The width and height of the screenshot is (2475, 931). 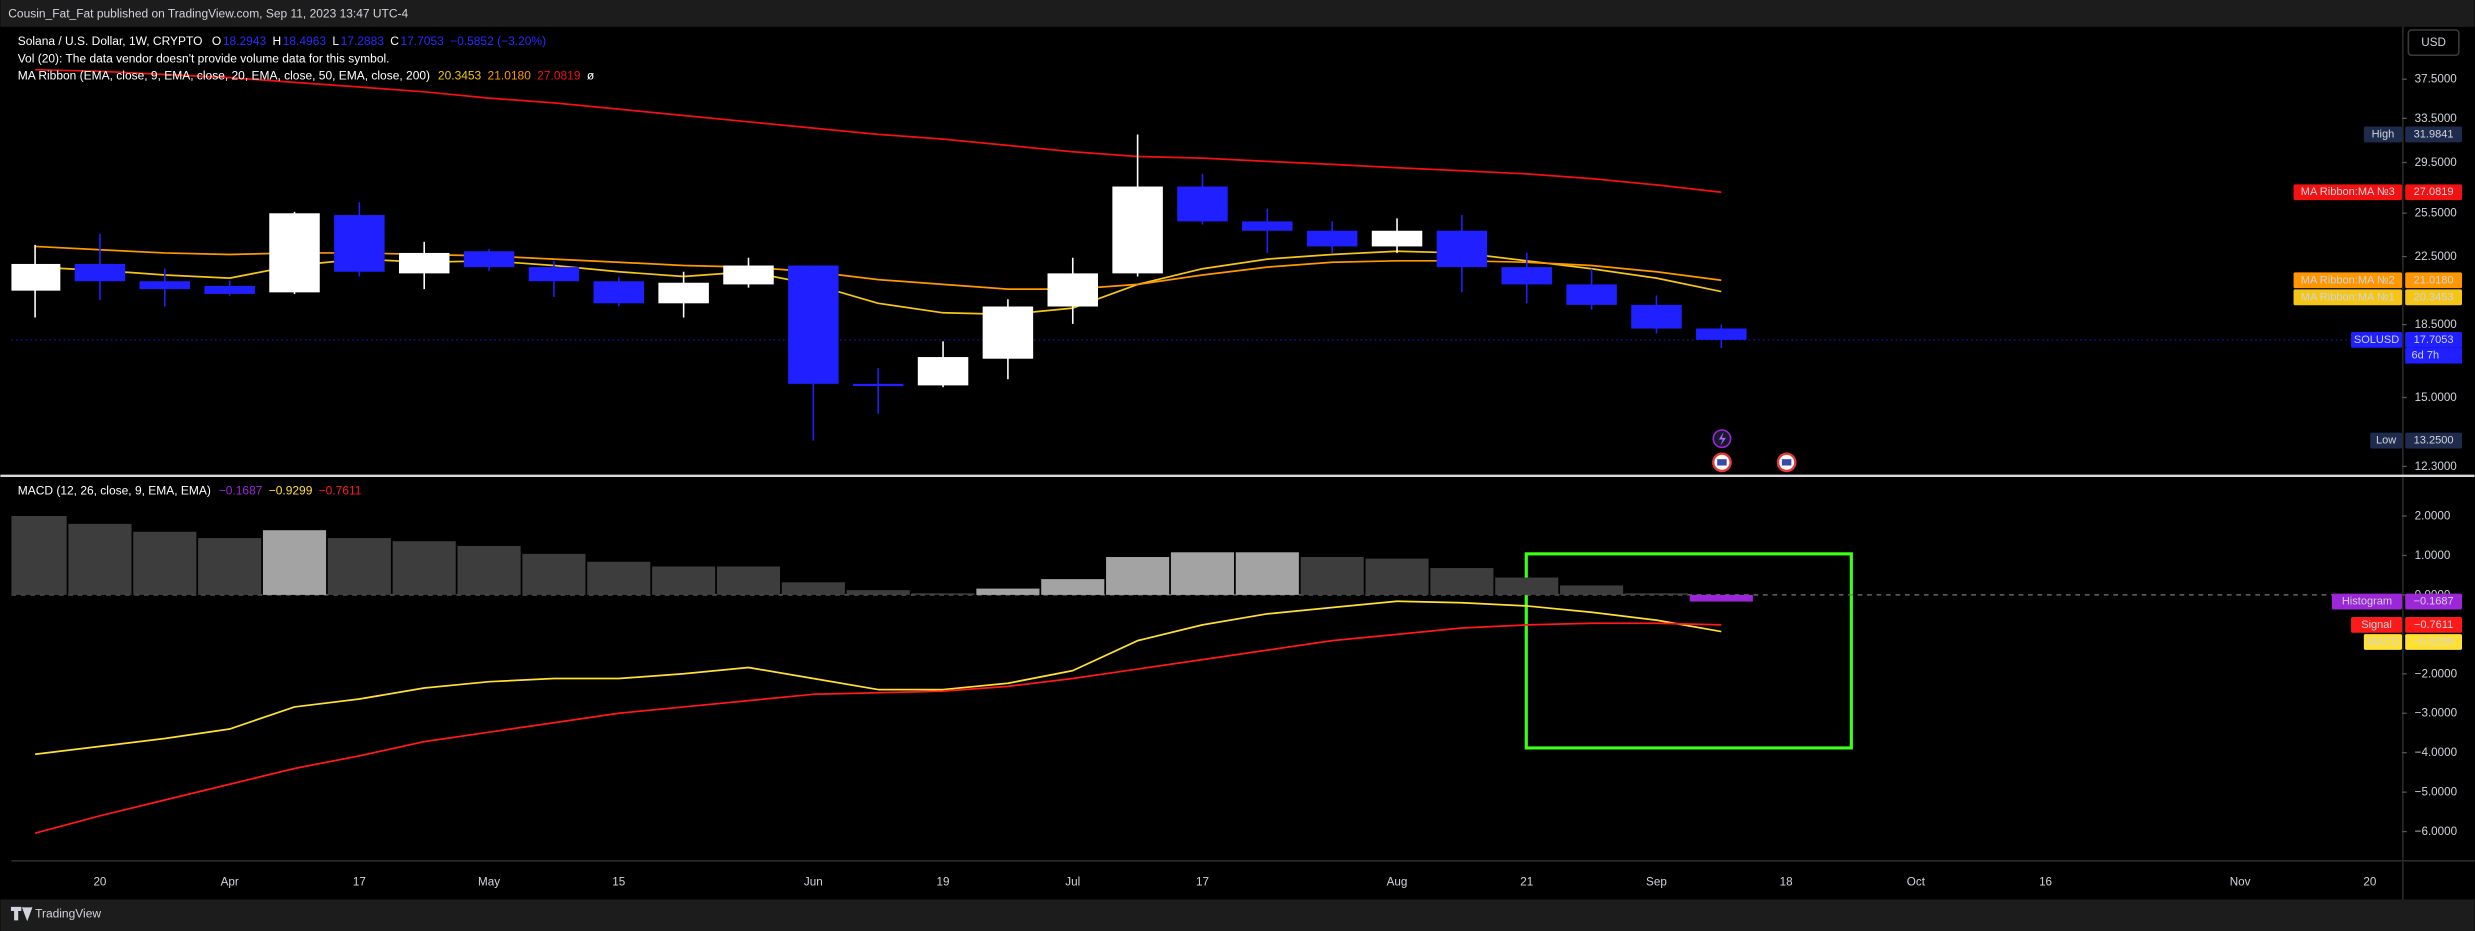 I want to click on ohlc-value: 18.4963, so click(x=305, y=41).